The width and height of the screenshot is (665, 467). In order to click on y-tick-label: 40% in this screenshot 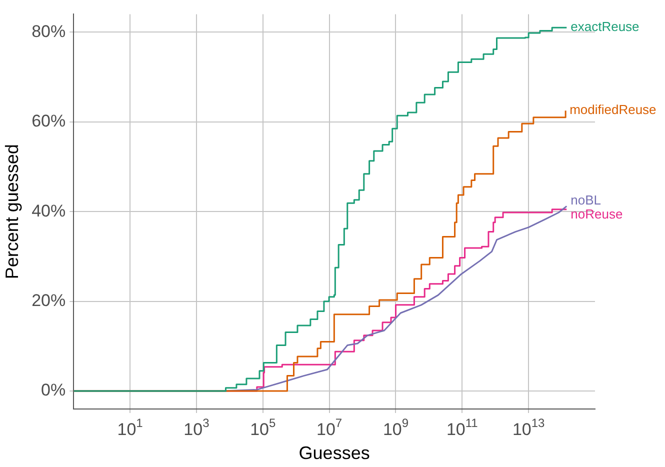, I will do `click(49, 210)`.